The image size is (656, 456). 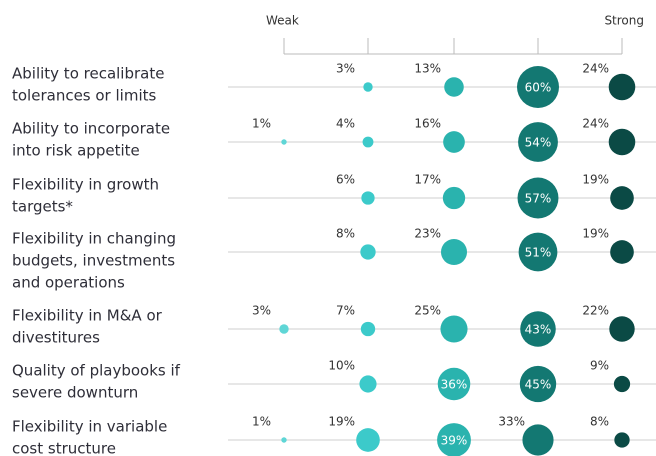 I want to click on value-label: 7%, so click(x=345, y=311).